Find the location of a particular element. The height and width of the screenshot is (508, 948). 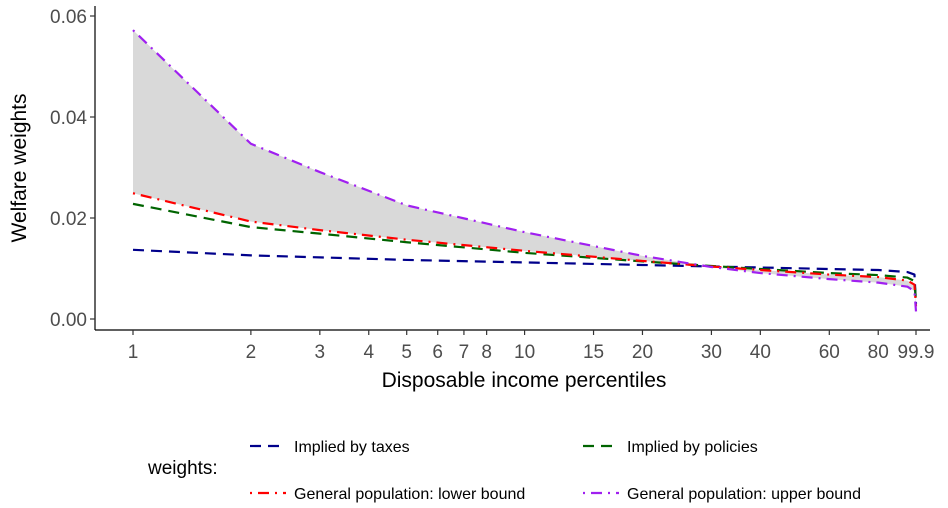

x-tick-label-8: 10 is located at coordinates (524, 352).